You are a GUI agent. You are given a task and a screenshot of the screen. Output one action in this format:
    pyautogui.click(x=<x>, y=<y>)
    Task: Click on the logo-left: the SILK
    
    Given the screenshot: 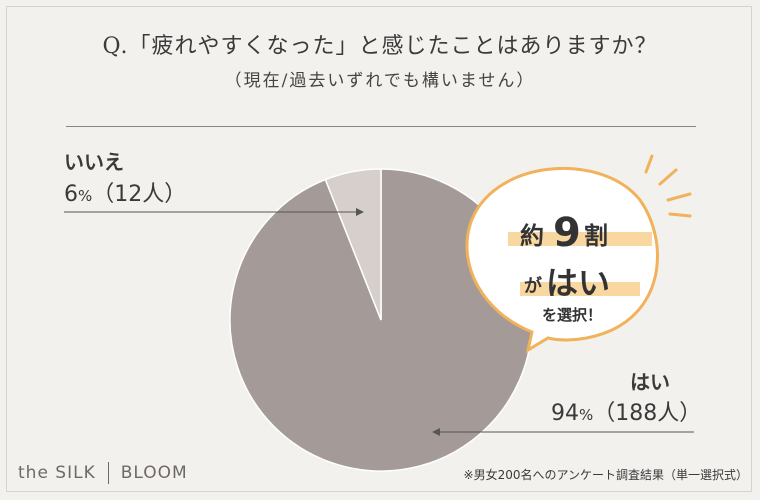 What is the action you would take?
    pyautogui.click(x=57, y=473)
    